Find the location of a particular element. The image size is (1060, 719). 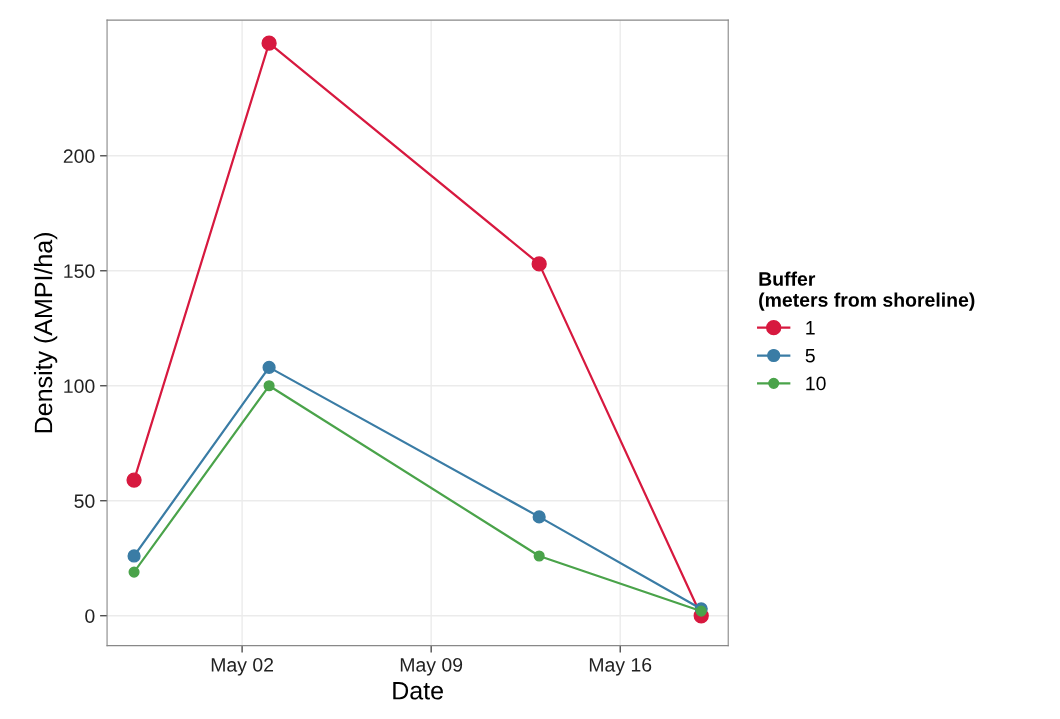

legend-label: 5 is located at coordinates (810, 355).